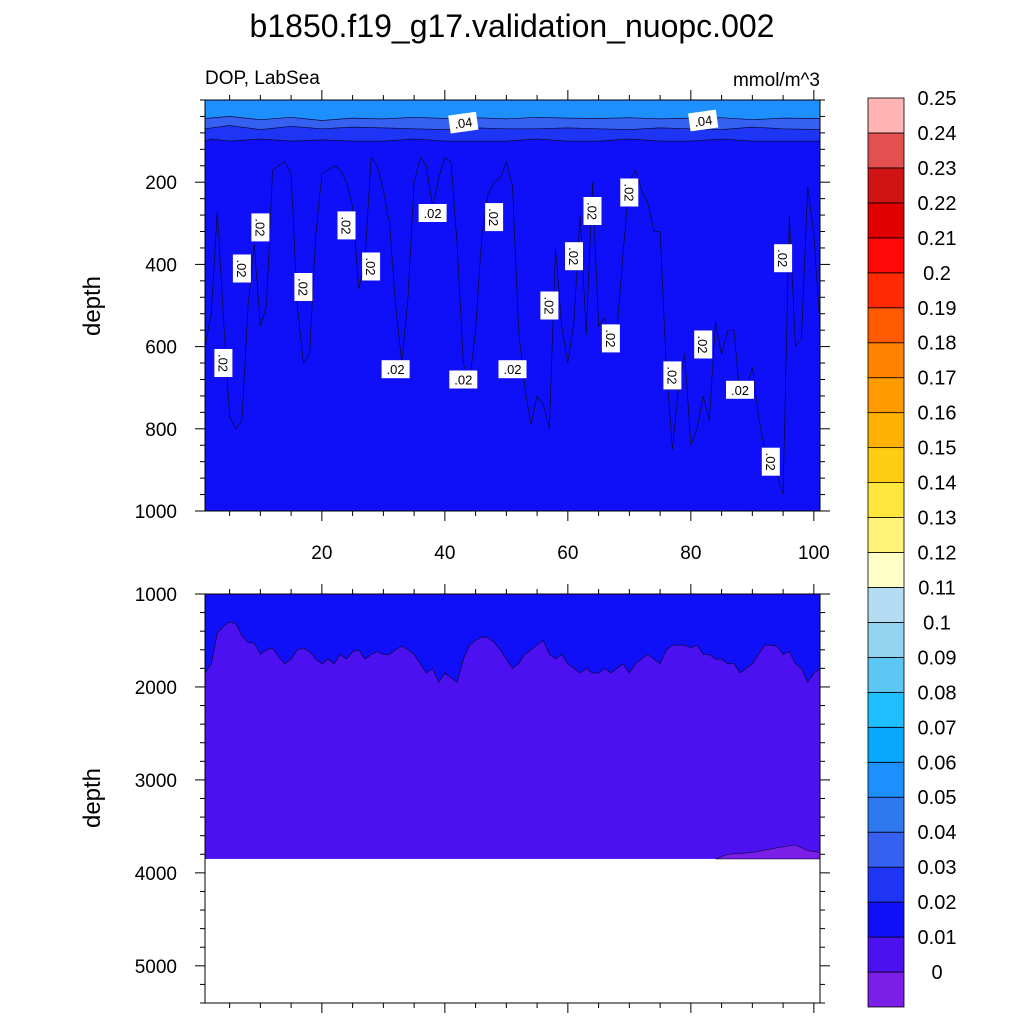  What do you see at coordinates (776, 80) in the screenshot?
I see `units-label: mmol/m^3` at bounding box center [776, 80].